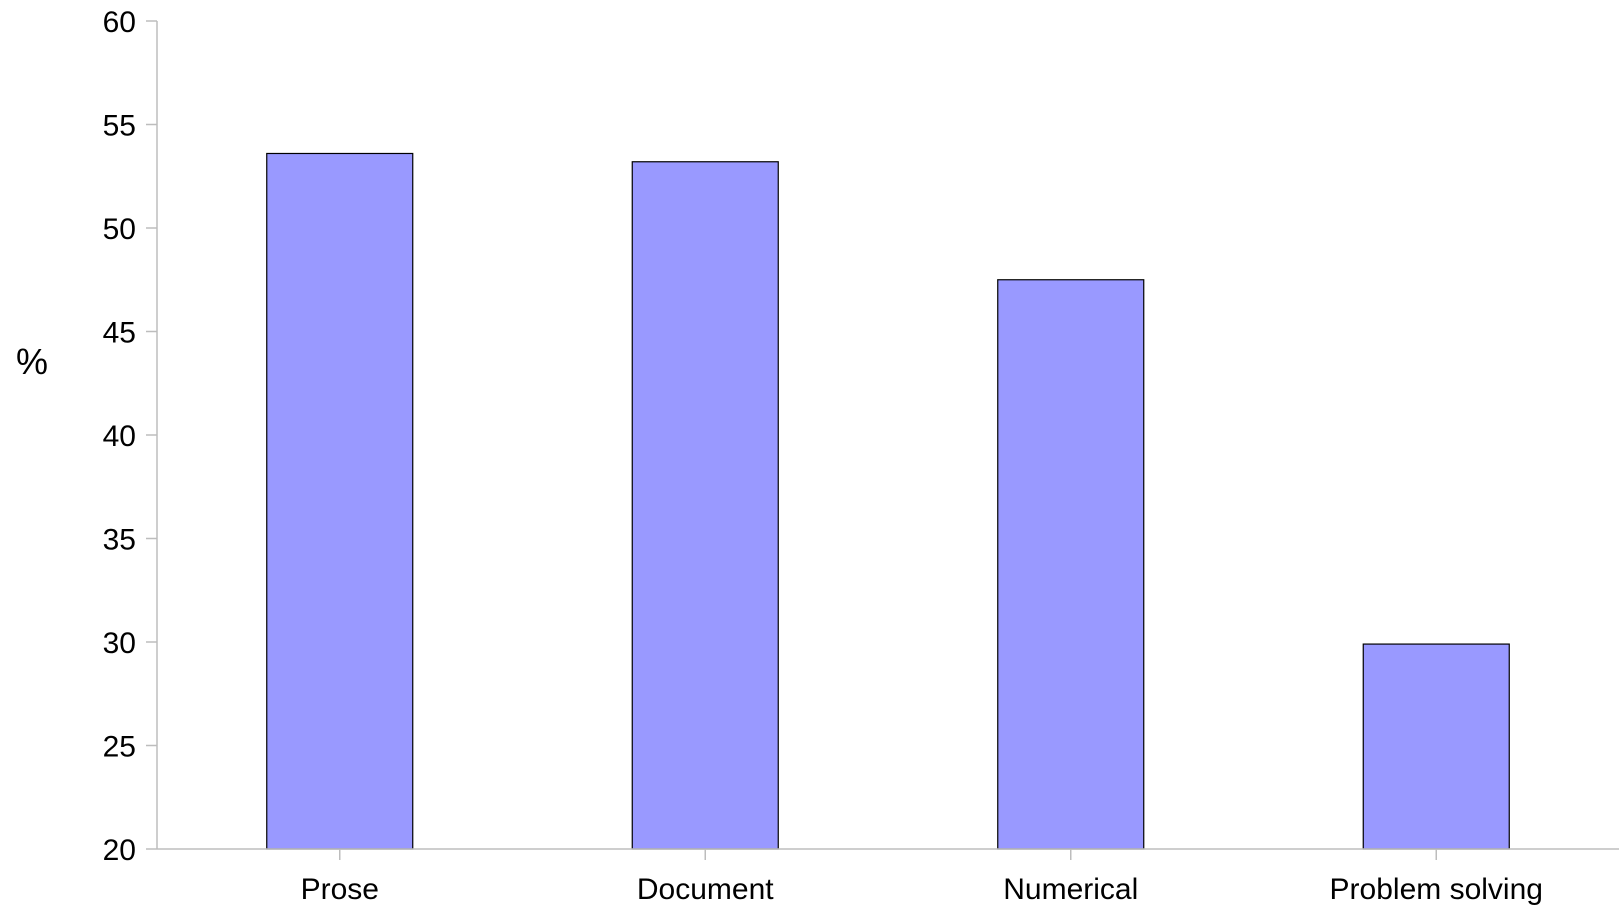 The height and width of the screenshot is (910, 1619). I want to click on x-ticks: Prose Document Numerical Problem solving, so click(922, 877).